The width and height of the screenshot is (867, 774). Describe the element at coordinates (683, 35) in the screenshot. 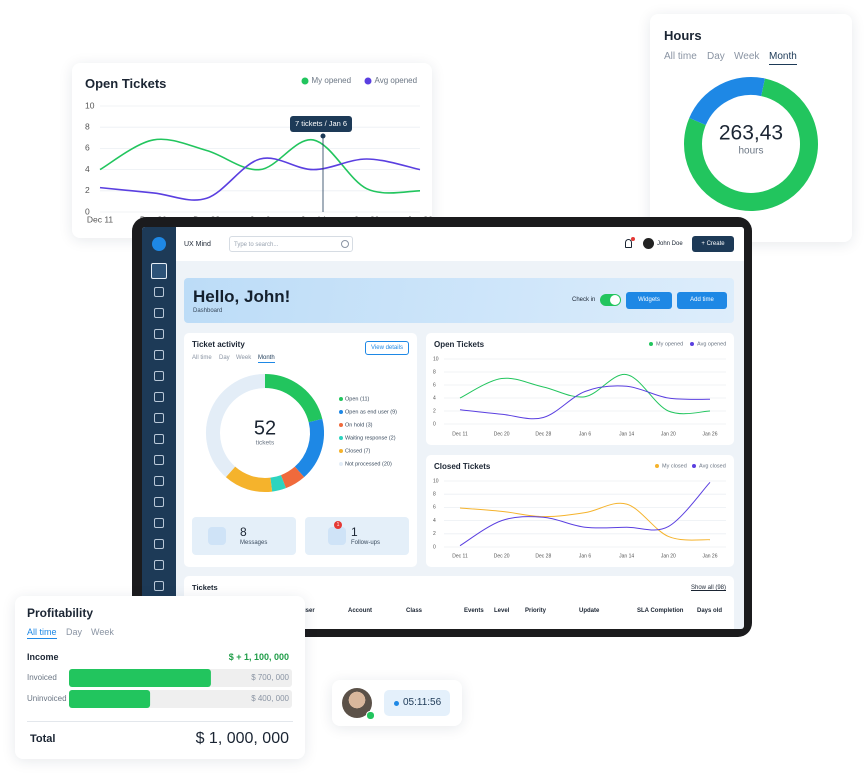

I see `card-title: Hours` at that location.